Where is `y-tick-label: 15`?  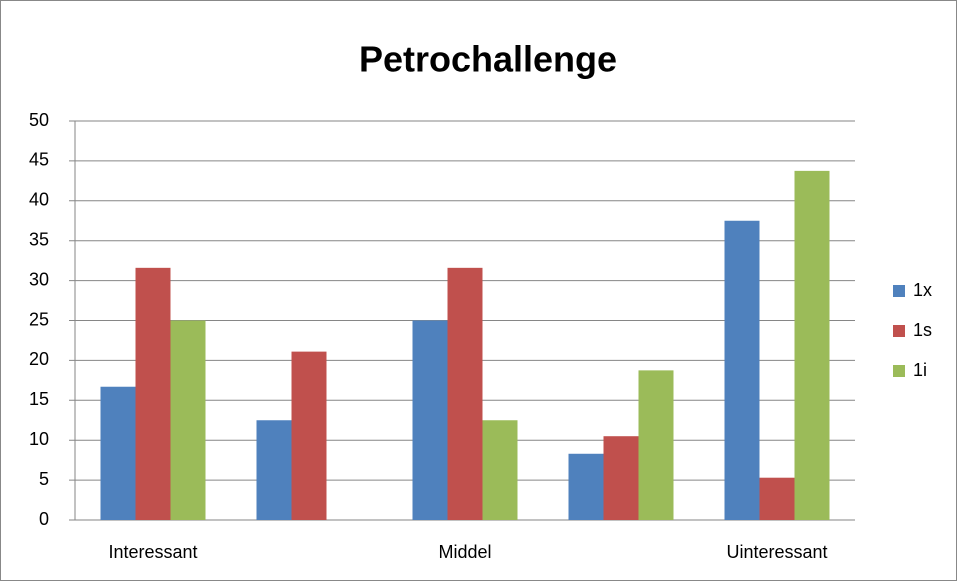
y-tick-label: 15 is located at coordinates (39, 399).